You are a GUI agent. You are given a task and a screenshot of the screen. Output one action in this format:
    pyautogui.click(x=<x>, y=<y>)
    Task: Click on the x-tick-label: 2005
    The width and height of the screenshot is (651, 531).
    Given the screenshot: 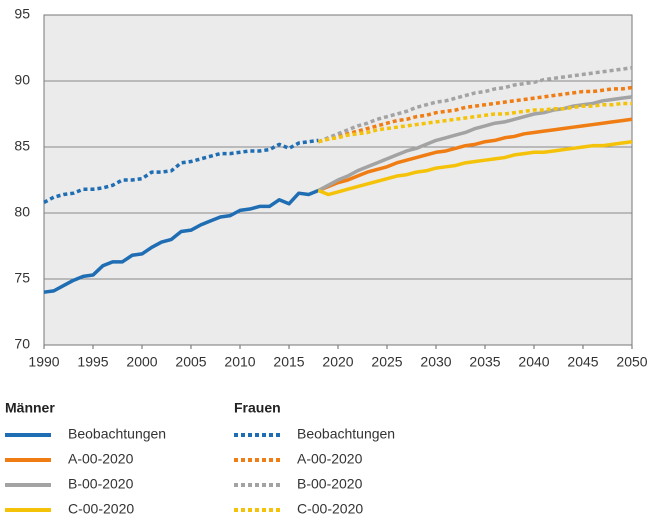 What is the action you would take?
    pyautogui.click(x=190, y=362)
    